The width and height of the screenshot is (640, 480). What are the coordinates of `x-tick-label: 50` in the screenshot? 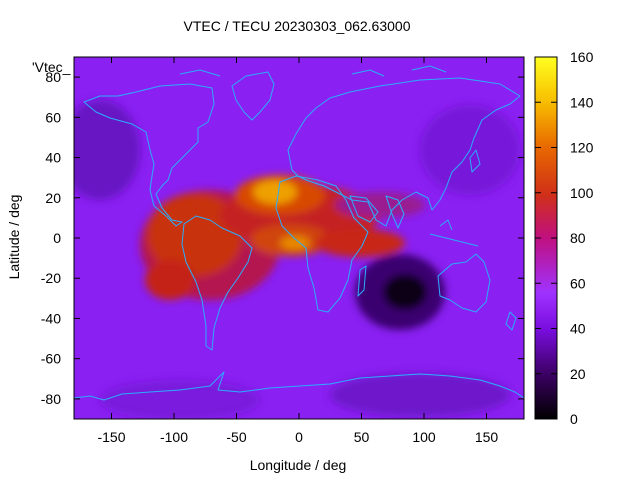 It's located at (362, 437).